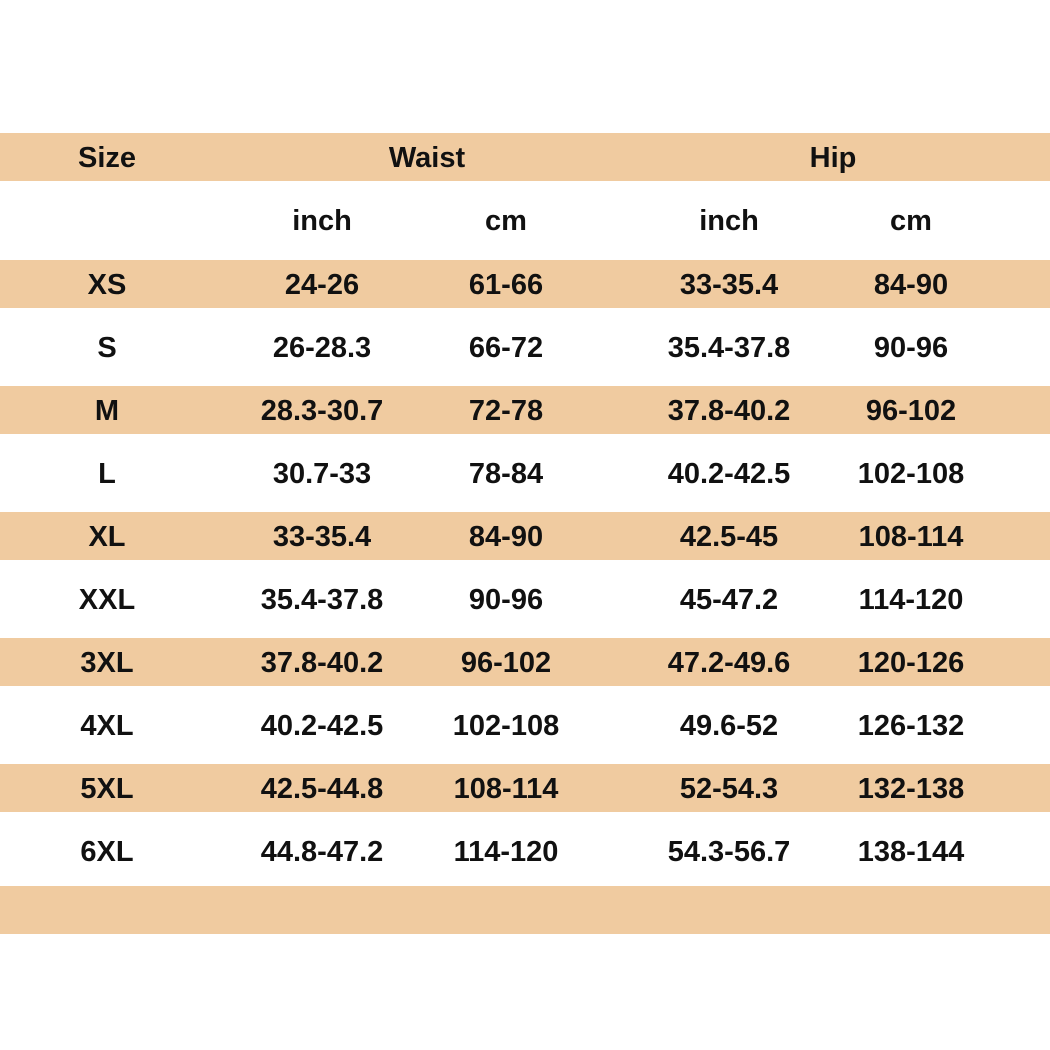 This screenshot has height=1050, width=1050. Describe the element at coordinates (911, 726) in the screenshot. I see `value-cell: 126-132` at that location.